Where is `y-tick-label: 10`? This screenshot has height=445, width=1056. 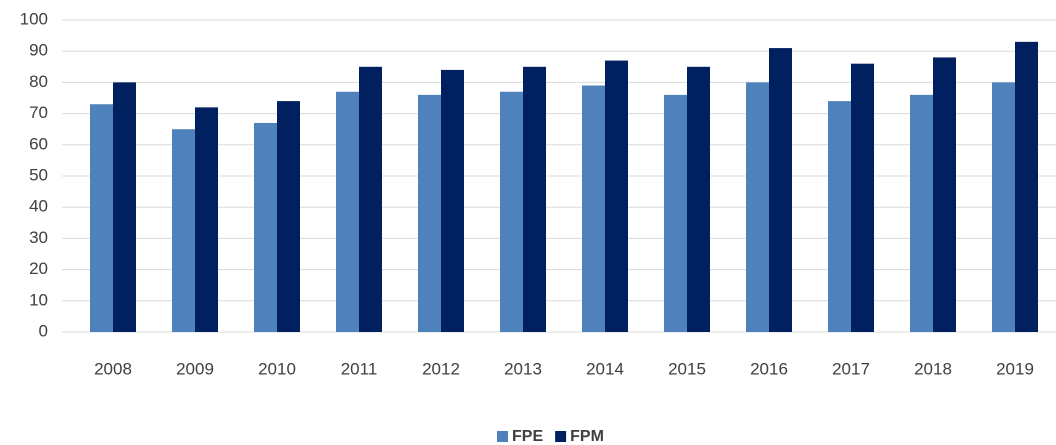 y-tick-label: 10 is located at coordinates (38, 299).